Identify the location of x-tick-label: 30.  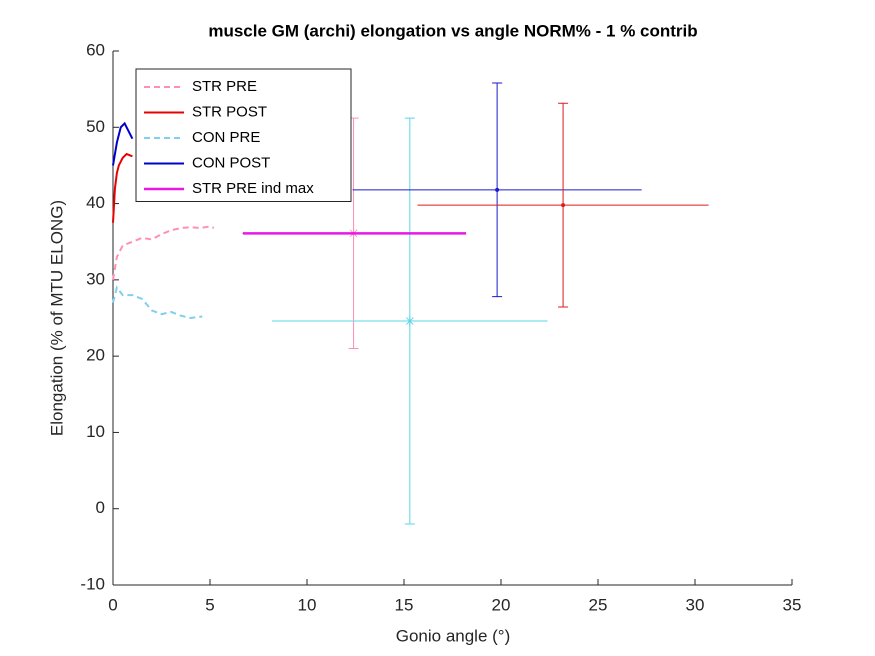
(695, 604).